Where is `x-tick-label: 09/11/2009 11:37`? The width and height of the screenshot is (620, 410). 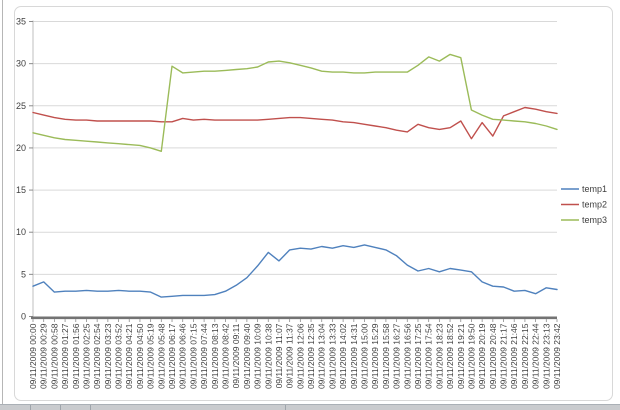
x-tick-label: 09/11/2009 11:37 is located at coordinates (290, 355).